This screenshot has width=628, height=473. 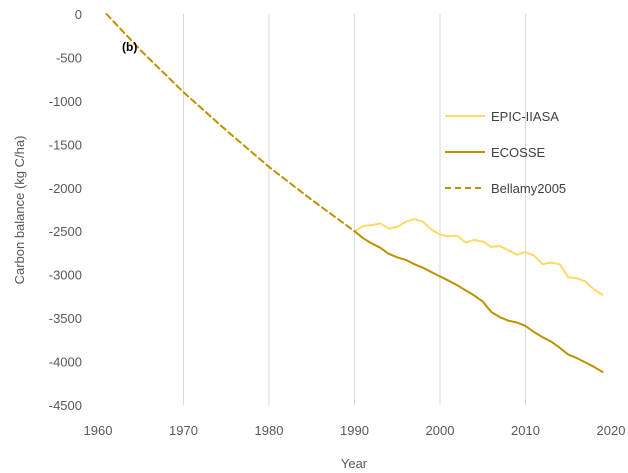 What do you see at coordinates (65, 362) in the screenshot?
I see `y-tick-neg4000: -4000` at bounding box center [65, 362].